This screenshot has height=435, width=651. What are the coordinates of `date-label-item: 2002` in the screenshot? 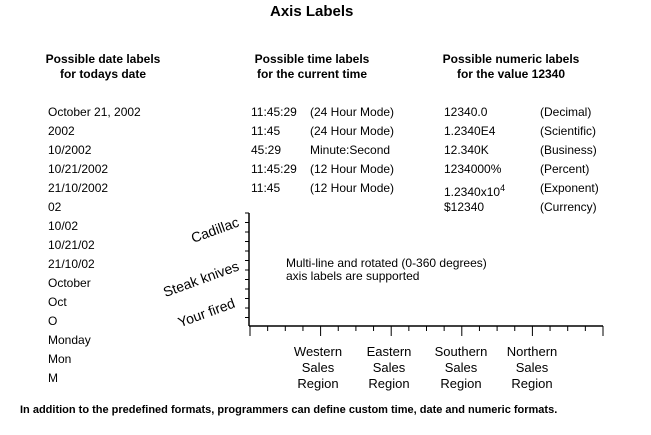 It's located at (61, 131).